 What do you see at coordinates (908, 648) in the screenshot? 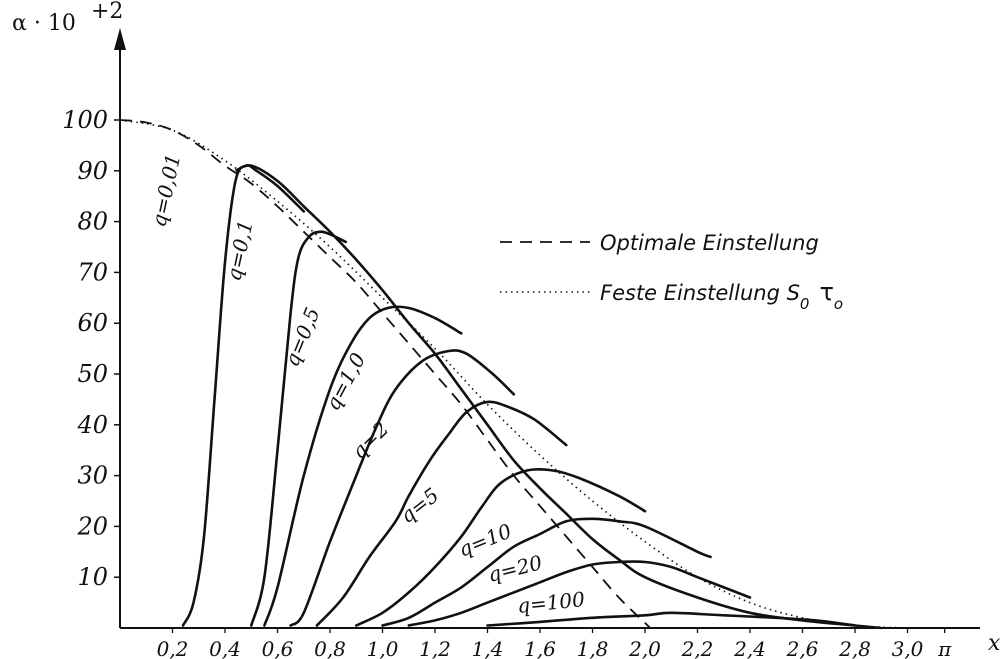
I see `x-tick-label: 3,0` at bounding box center [908, 648].